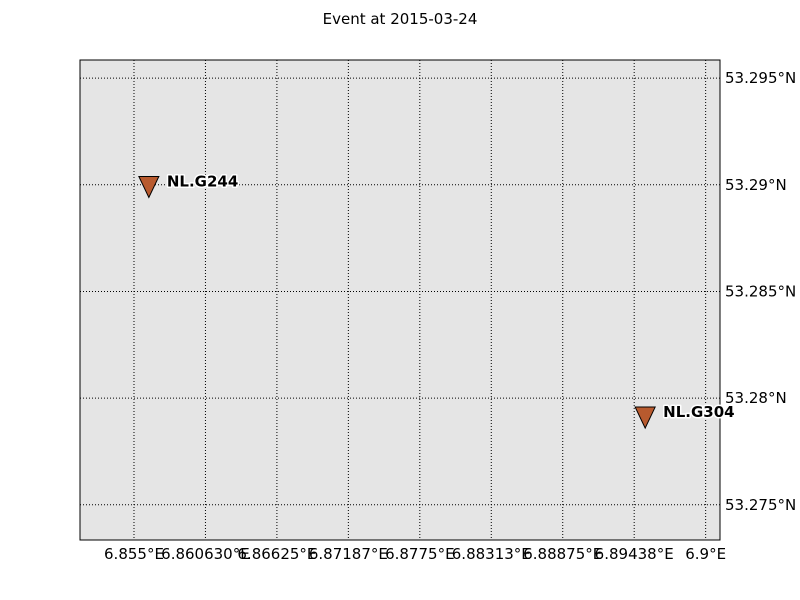 The height and width of the screenshot is (600, 800). I want to click on latitude-labels: 53.275°N 53.28°N 53.285°N 53.29°N 53.295°N, so click(760, 291).